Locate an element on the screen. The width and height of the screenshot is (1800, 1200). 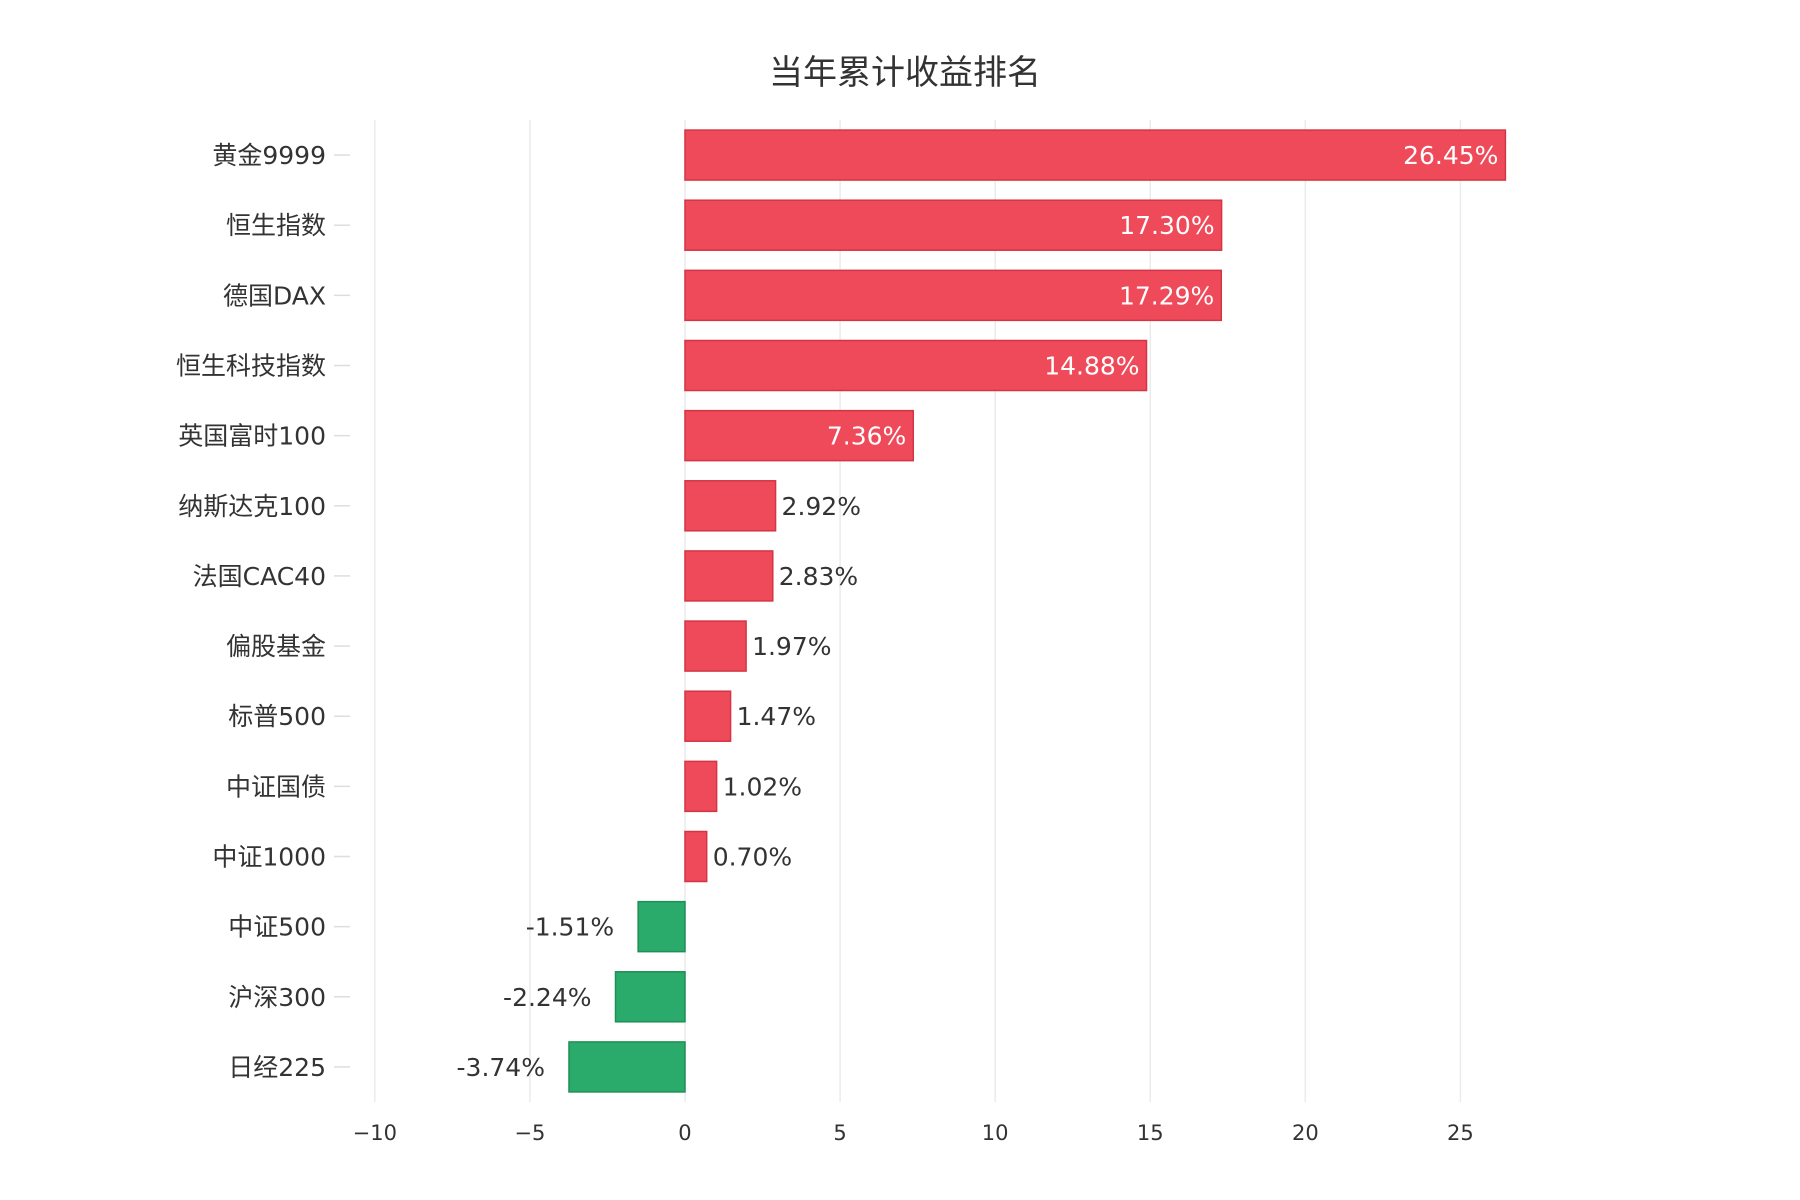
value-label: 7.36% is located at coordinates (866, 436).